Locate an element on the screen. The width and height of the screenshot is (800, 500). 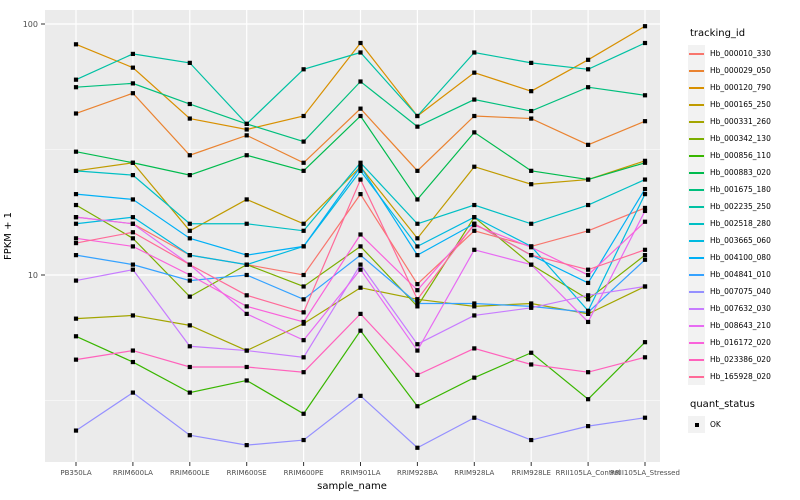
y-tick-label-100: 100 is located at coordinates (30, 24).